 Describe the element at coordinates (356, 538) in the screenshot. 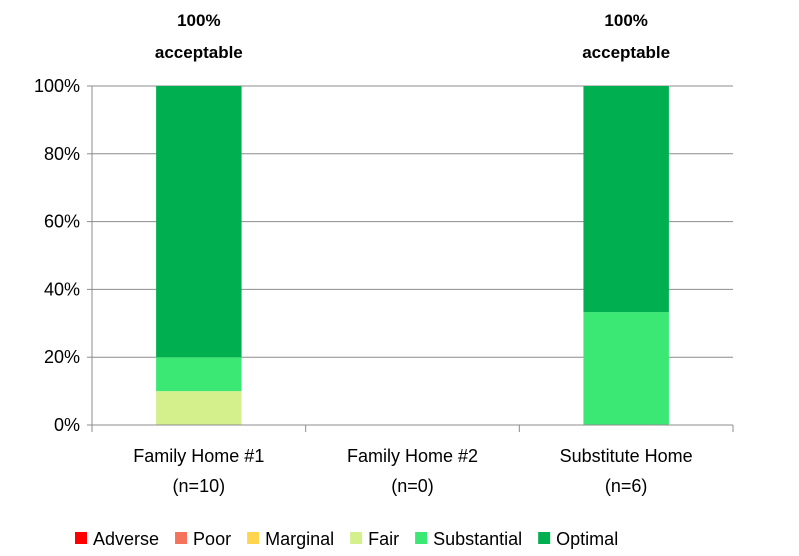

I see `legend-swatch-fair` at that location.